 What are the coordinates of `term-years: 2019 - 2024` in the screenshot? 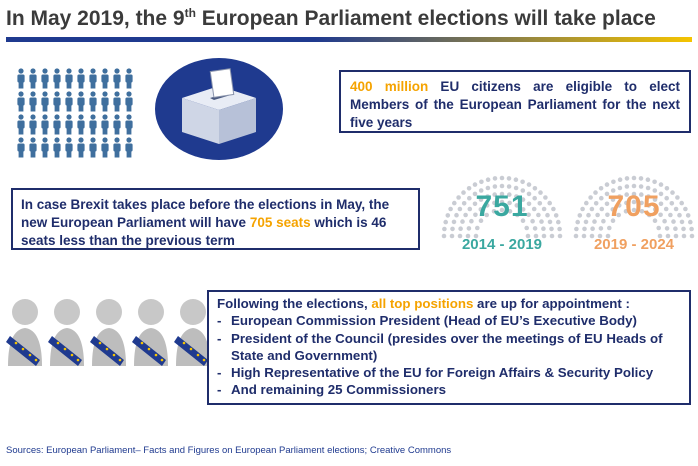 It's located at (634, 244).